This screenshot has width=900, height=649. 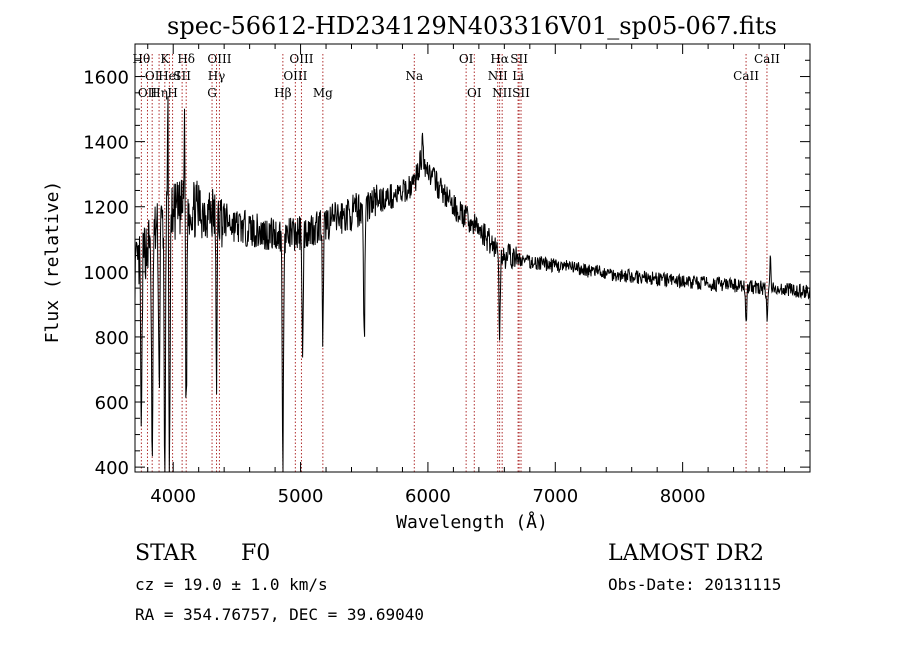 What do you see at coordinates (231, 584) in the screenshot?
I see `redshift-text: cz = 19.0 ± 1.0 km/s` at bounding box center [231, 584].